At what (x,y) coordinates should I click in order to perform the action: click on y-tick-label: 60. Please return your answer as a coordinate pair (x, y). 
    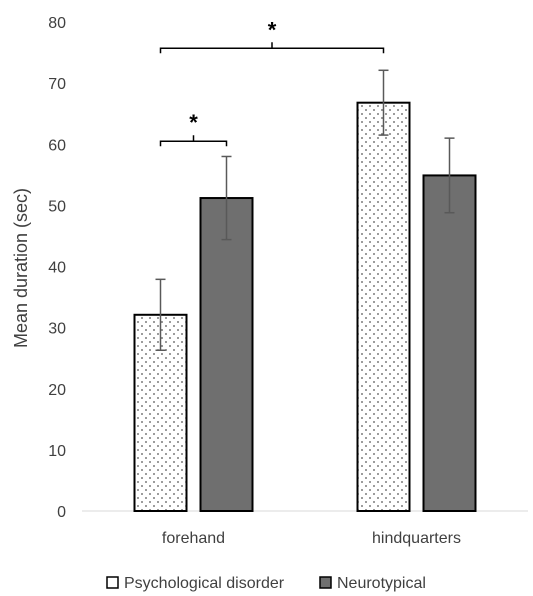
    Looking at the image, I should click on (57, 145).